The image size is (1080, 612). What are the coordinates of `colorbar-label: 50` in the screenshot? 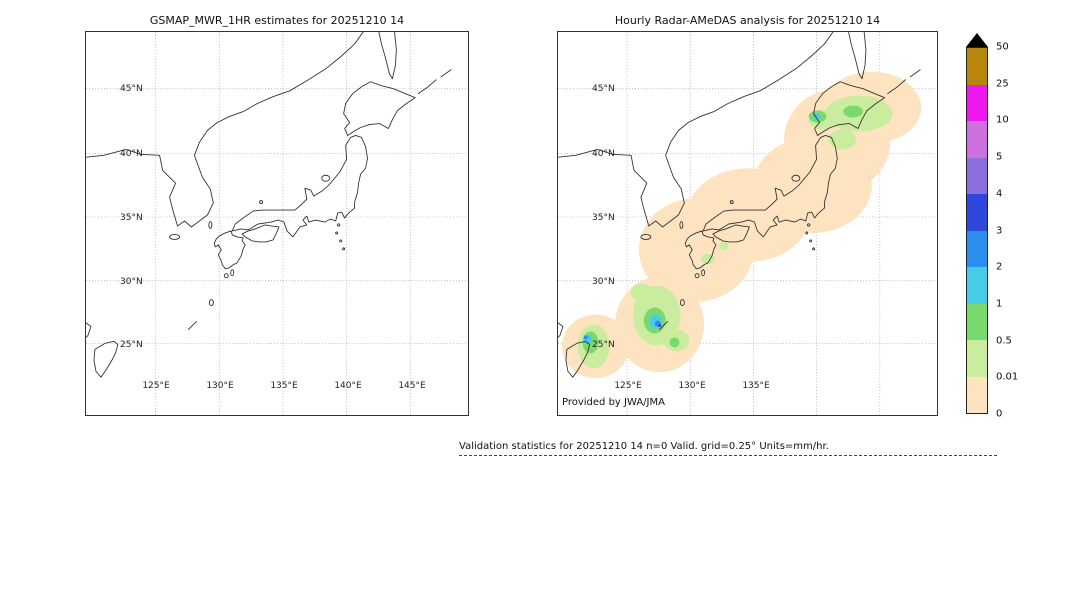 It's located at (1002, 47).